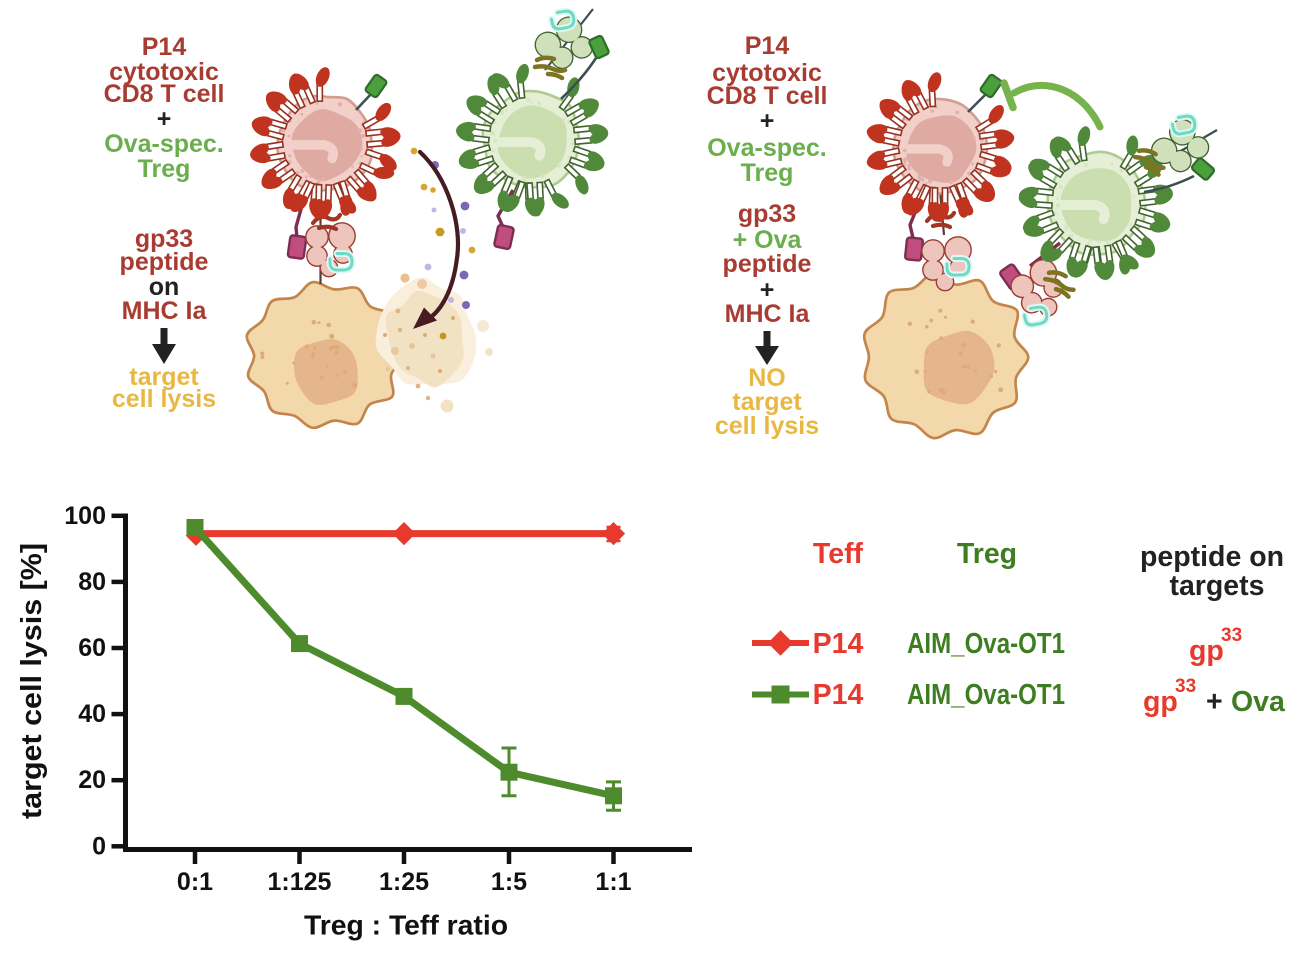  What do you see at coordinates (92, 582) in the screenshot?
I see `svg-text: 80` at bounding box center [92, 582].